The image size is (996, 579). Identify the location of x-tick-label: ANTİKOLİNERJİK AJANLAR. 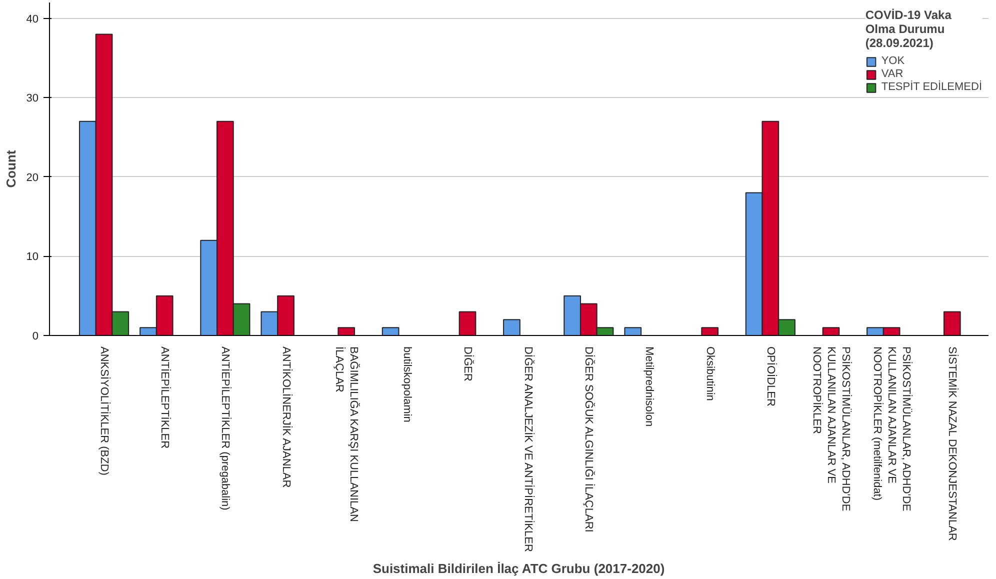
(286, 417).